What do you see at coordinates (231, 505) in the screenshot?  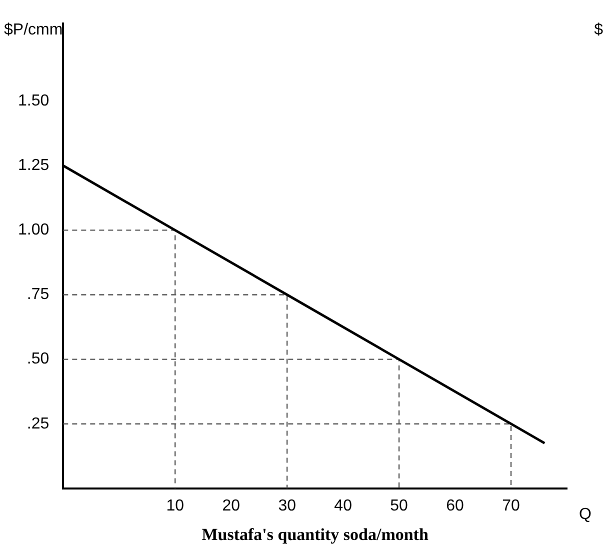 I see `x-tick-label: 20` at bounding box center [231, 505].